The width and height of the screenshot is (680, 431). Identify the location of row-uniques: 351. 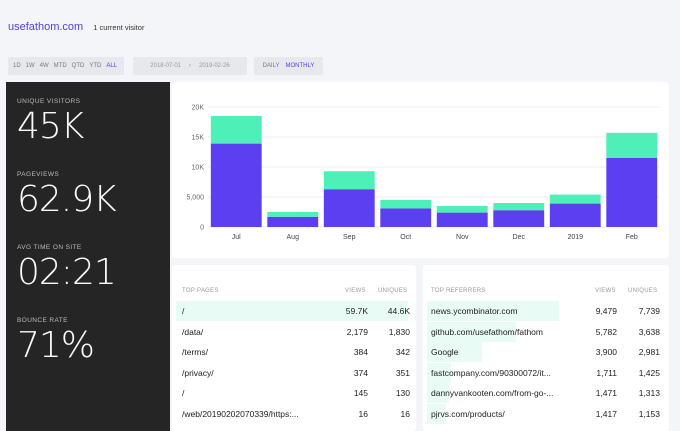
(402, 372).